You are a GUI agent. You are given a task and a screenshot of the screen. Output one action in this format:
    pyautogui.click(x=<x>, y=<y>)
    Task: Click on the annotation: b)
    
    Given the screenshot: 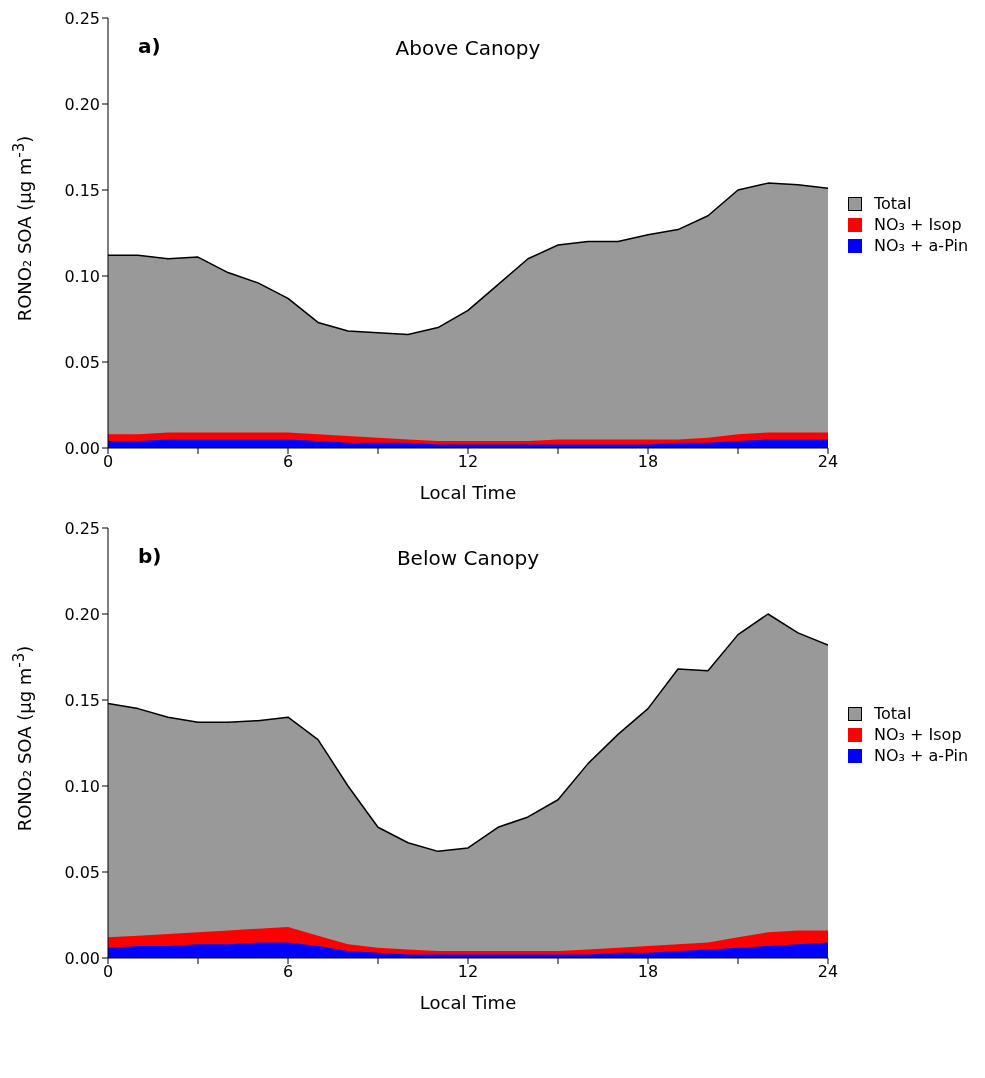 What is the action you would take?
    pyautogui.click(x=150, y=556)
    